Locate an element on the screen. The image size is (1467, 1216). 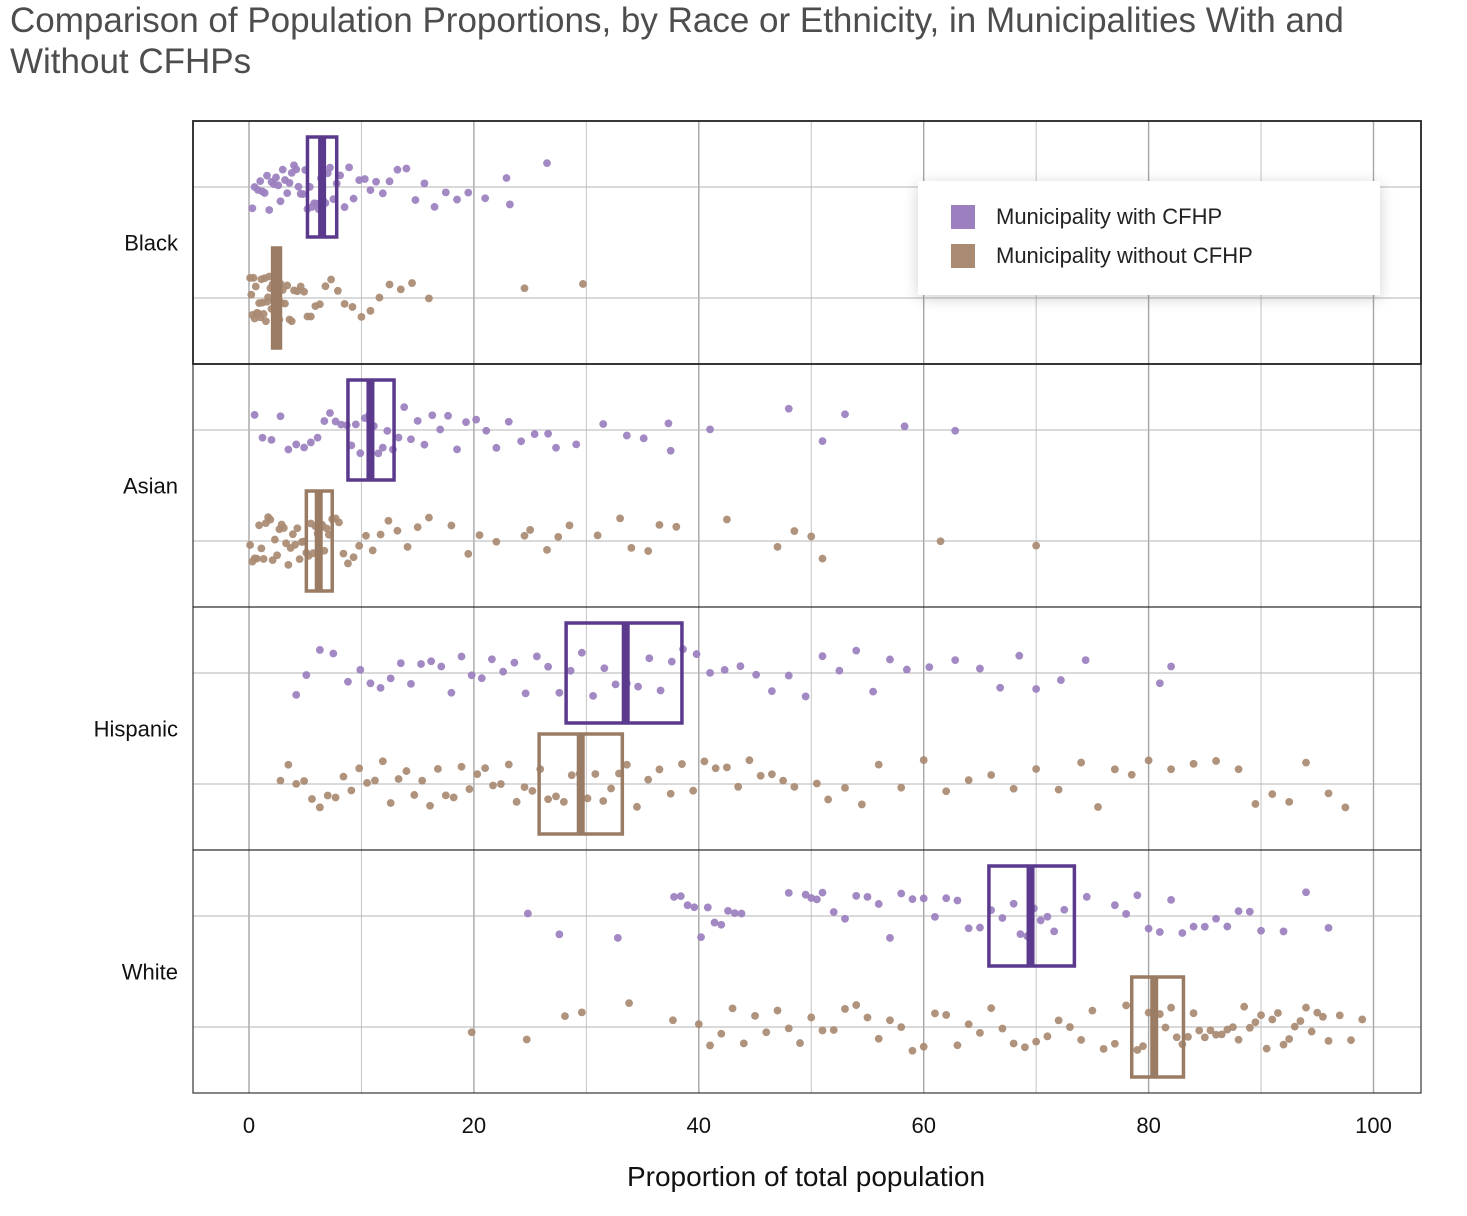
legend-item-with-cfhp: Municipality with CFHP is located at coordinates (1086, 217).